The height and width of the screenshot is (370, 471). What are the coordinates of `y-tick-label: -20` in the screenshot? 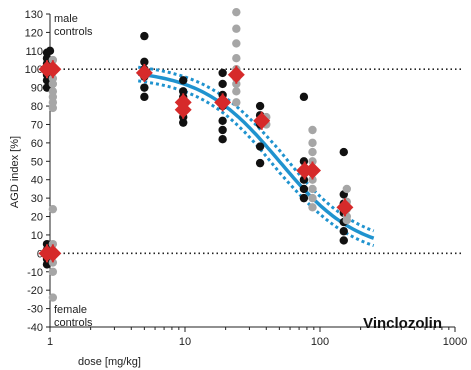 It's located at (35, 291).